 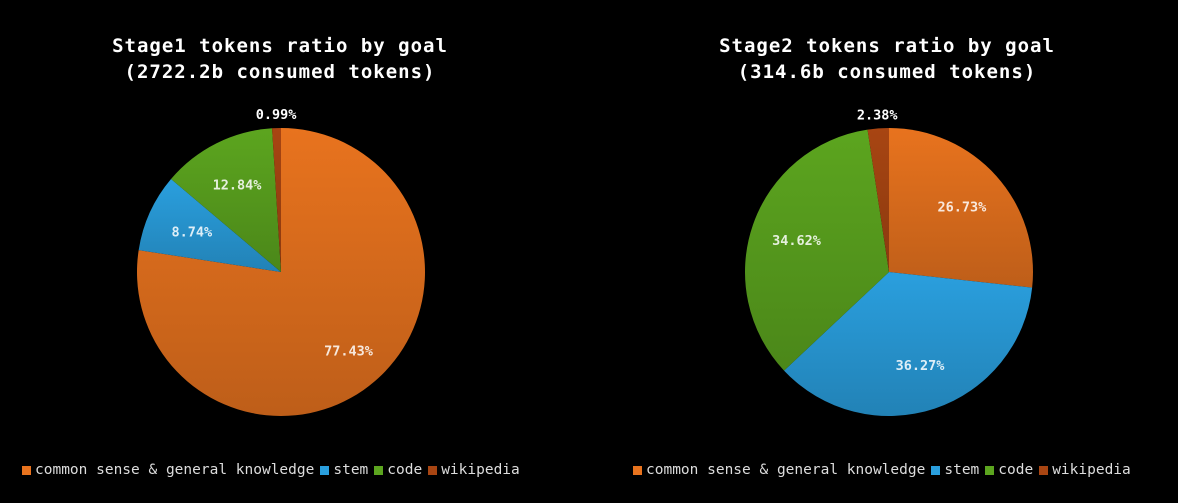 What do you see at coordinates (887, 72) in the screenshot?
I see `chart-subtitle-line: (314.6b consumed tokens)` at bounding box center [887, 72].